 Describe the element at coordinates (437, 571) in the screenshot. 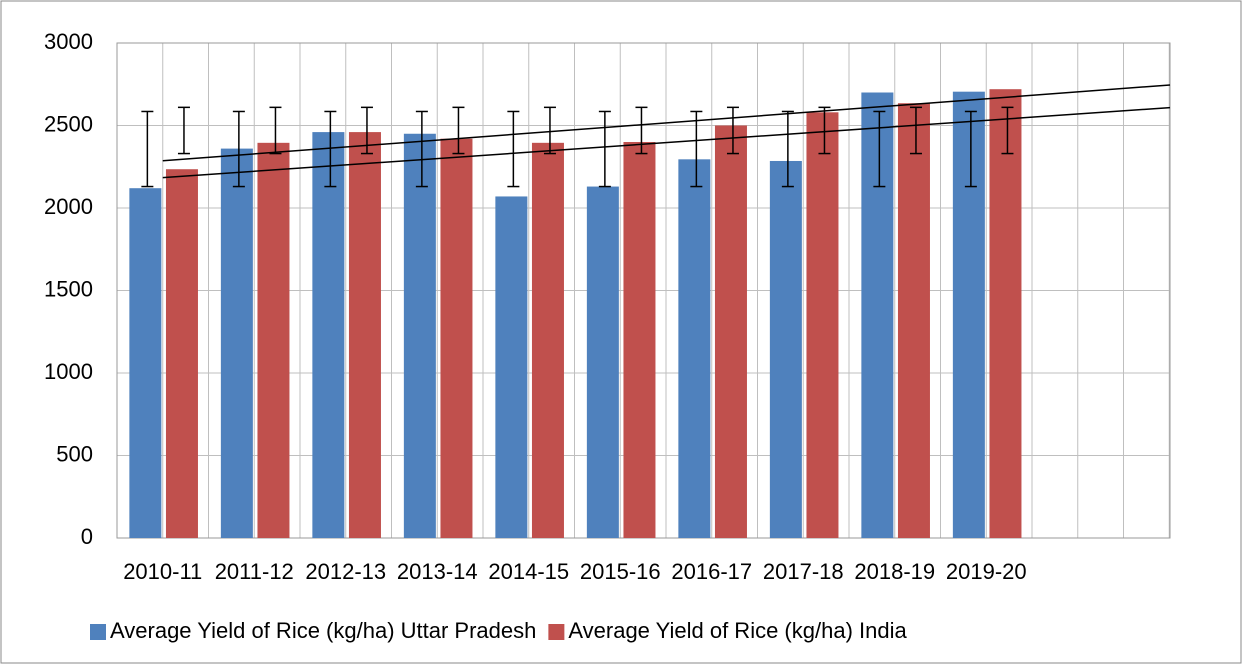

I see `x-tick-label: 2013-14` at that location.